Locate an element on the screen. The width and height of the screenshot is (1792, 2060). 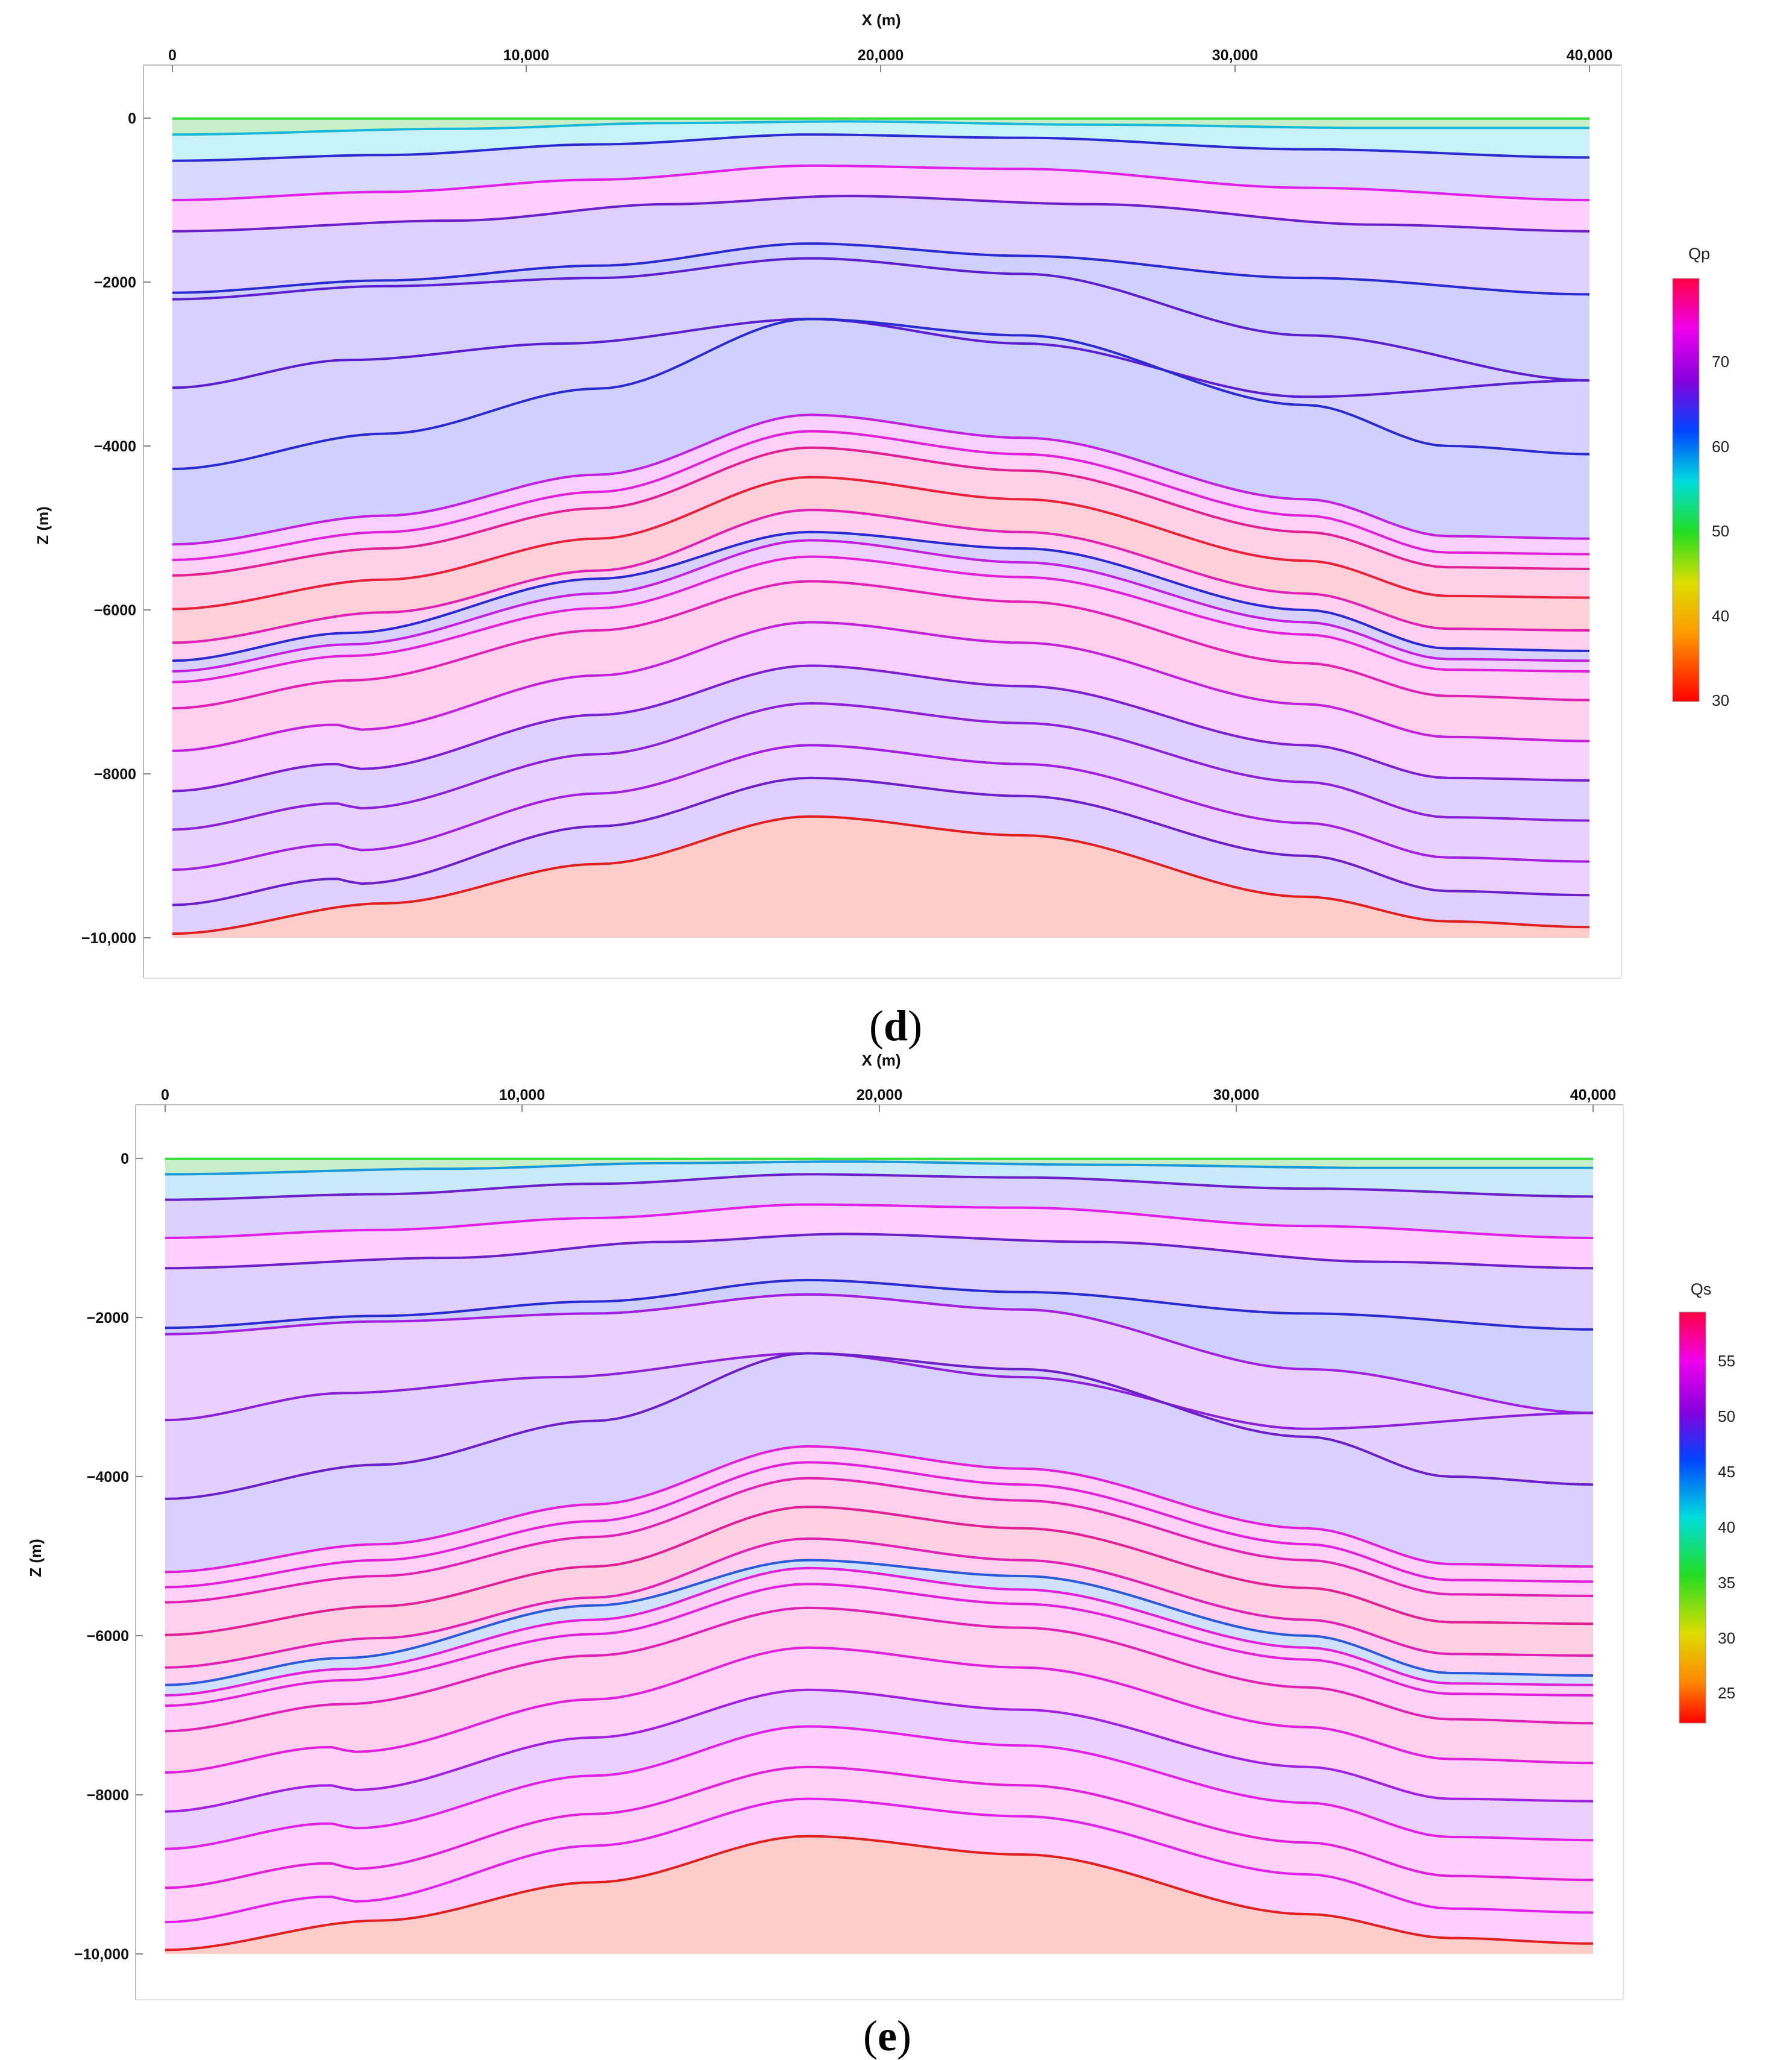
colorbar-tick-label: 60 is located at coordinates (1720, 447).